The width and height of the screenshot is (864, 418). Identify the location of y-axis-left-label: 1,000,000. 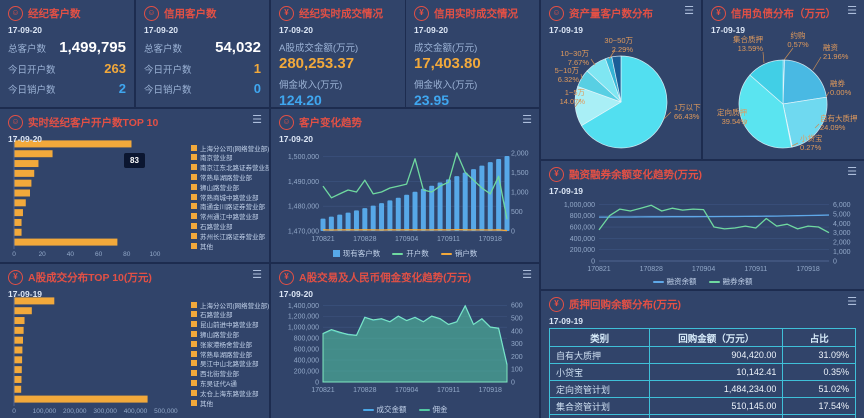
(303, 328).